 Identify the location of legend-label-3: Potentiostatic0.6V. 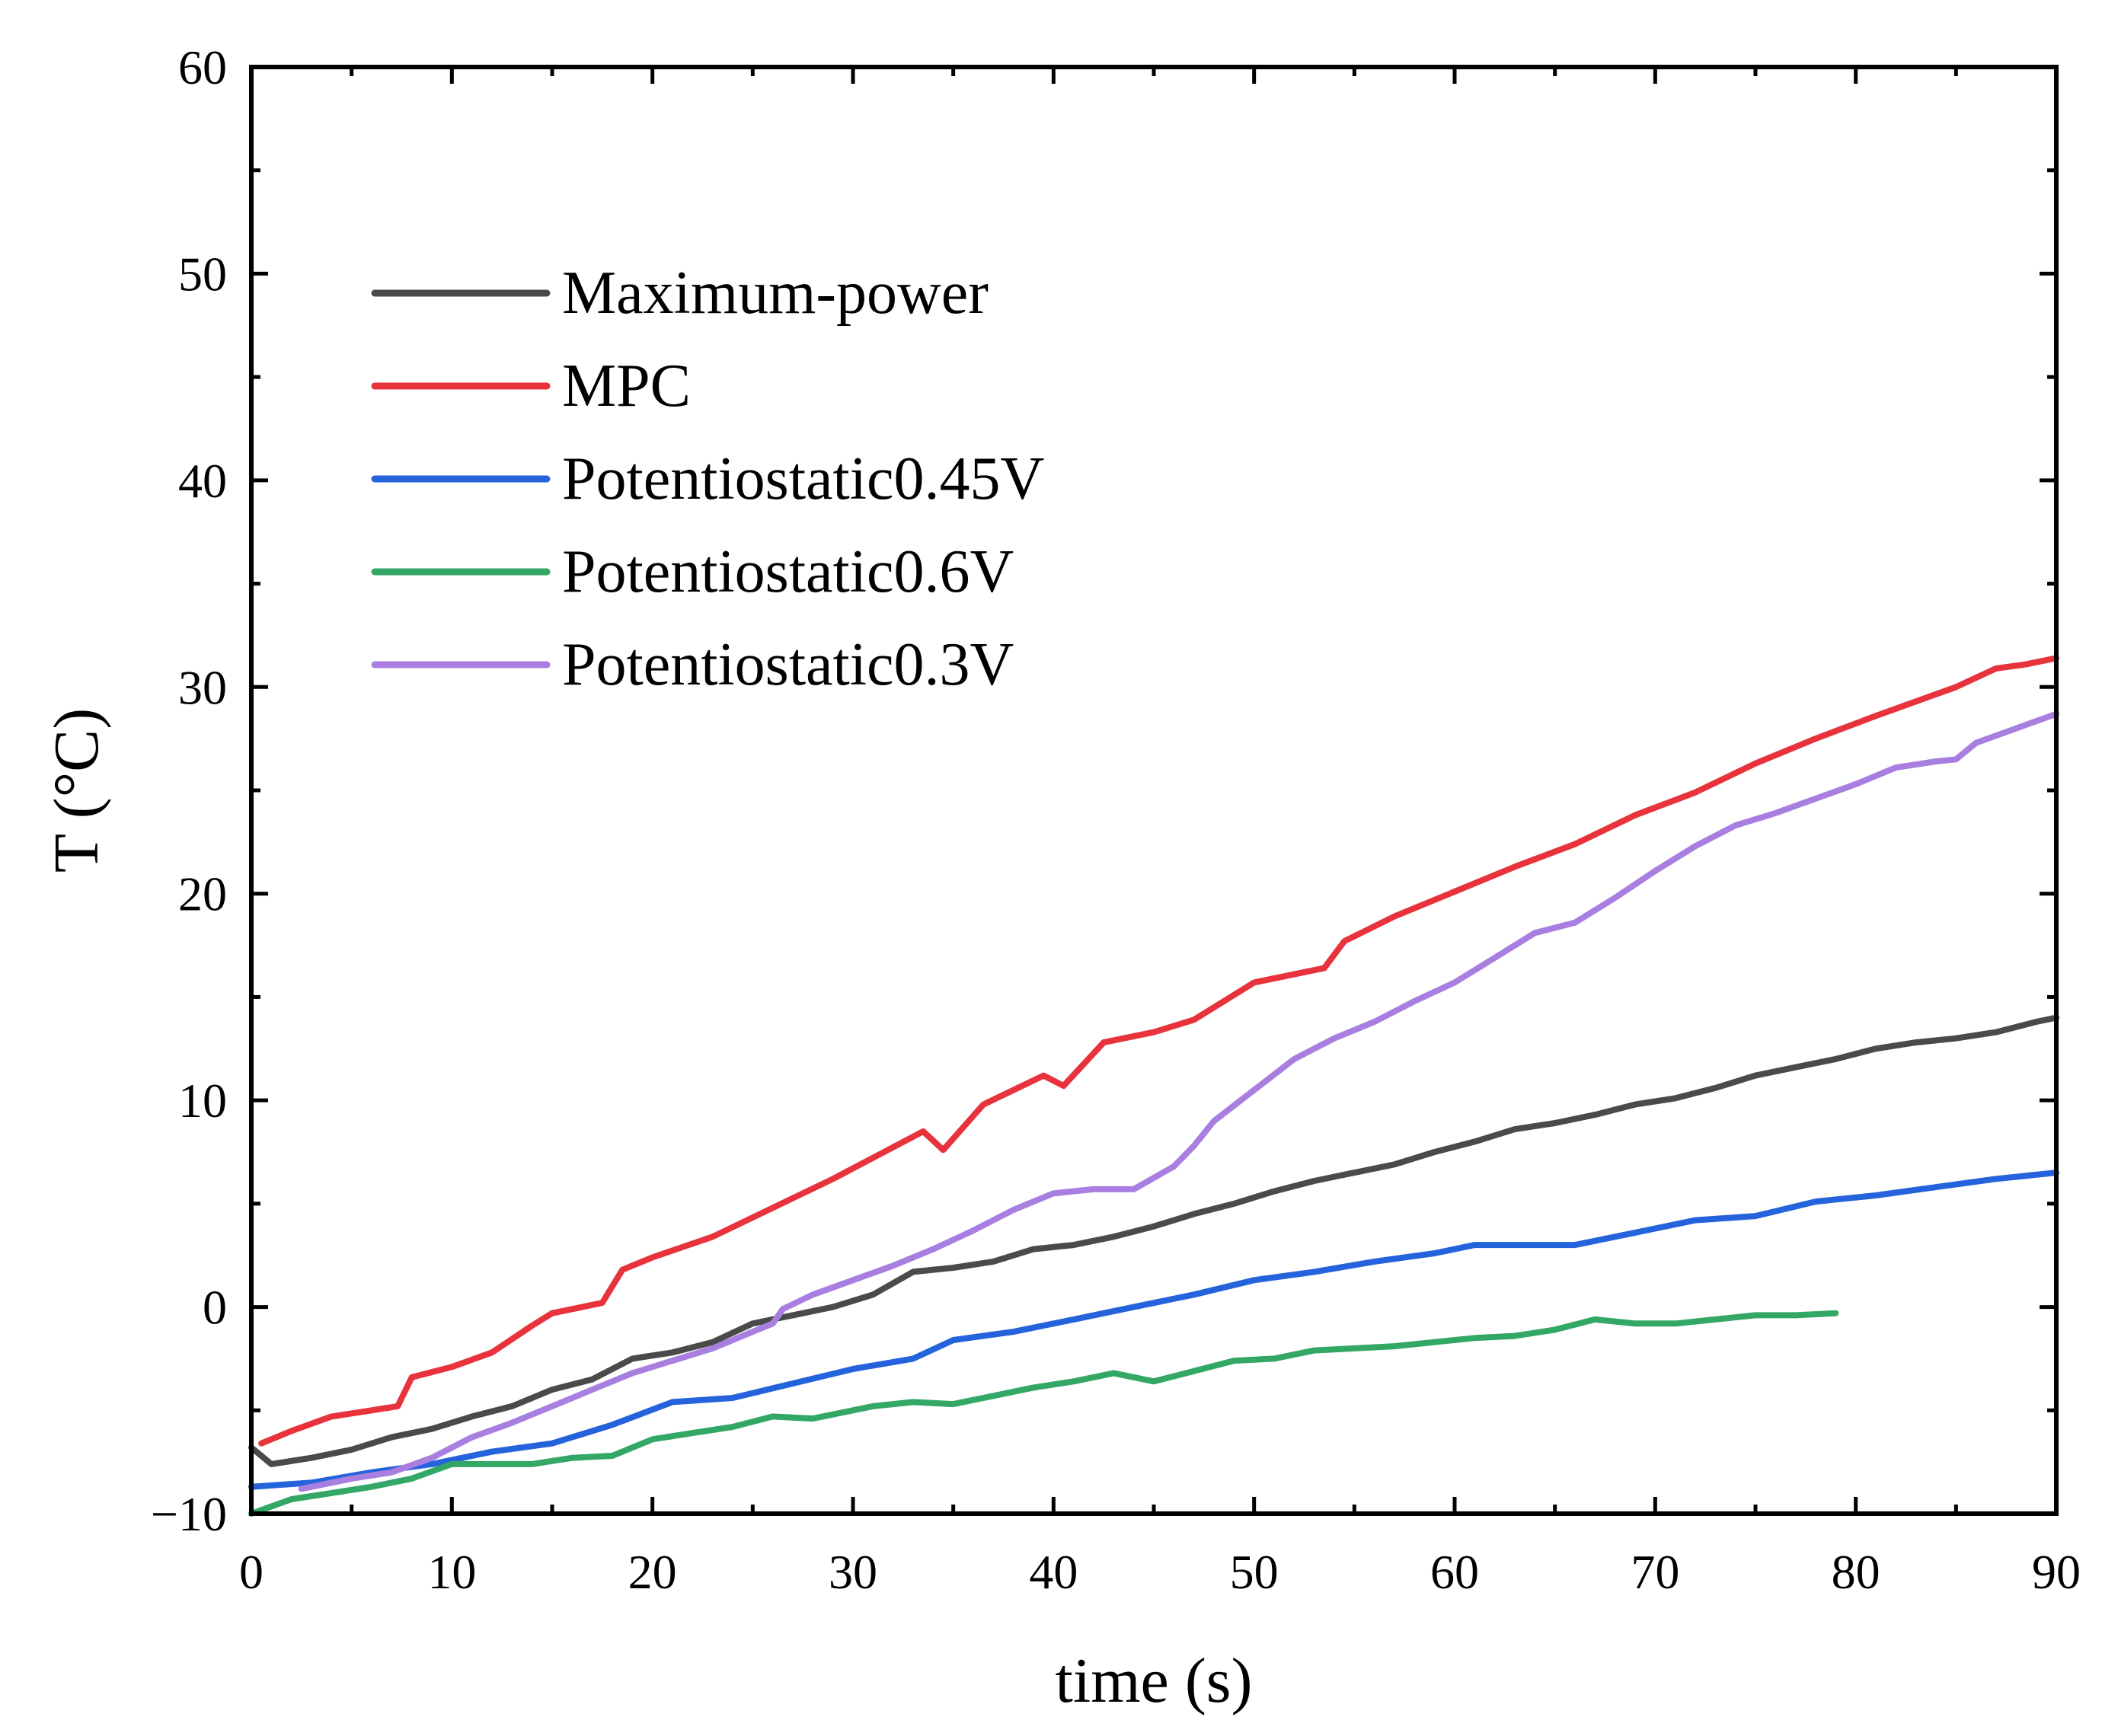
(788, 571).